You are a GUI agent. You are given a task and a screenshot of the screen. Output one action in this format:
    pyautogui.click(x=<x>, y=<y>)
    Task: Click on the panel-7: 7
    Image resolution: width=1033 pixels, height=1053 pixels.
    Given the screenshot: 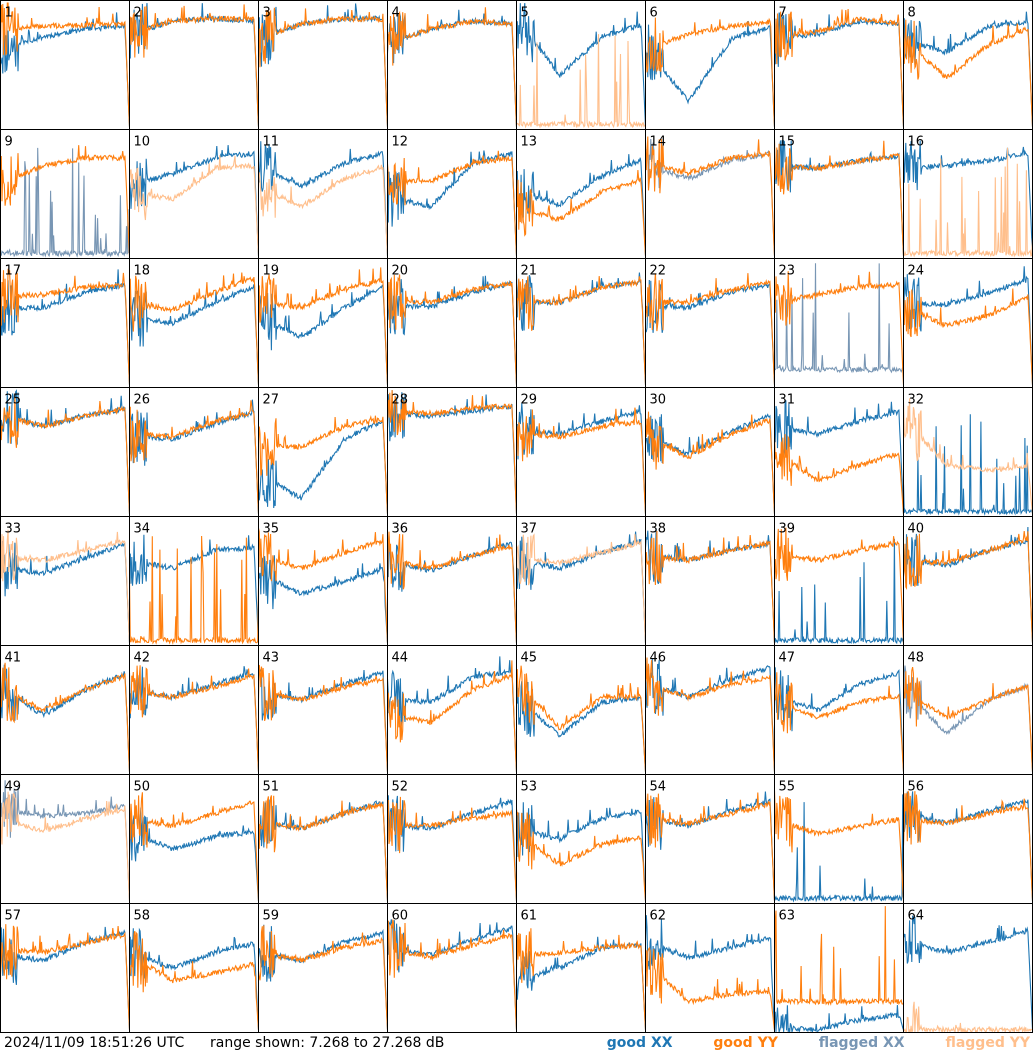 What is the action you would take?
    pyautogui.click(x=839, y=65)
    